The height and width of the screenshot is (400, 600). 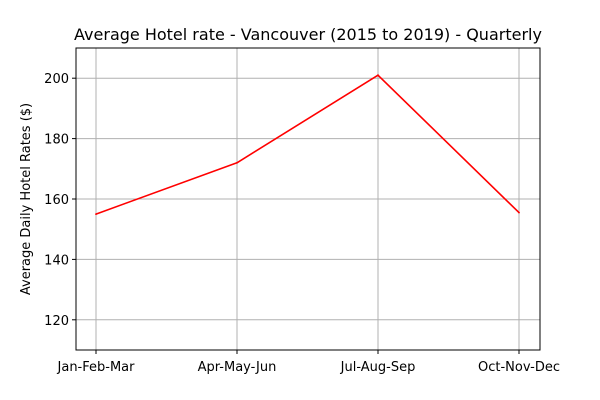 What do you see at coordinates (56, 321) in the screenshot?
I see `y-tick-label-0: 120` at bounding box center [56, 321].